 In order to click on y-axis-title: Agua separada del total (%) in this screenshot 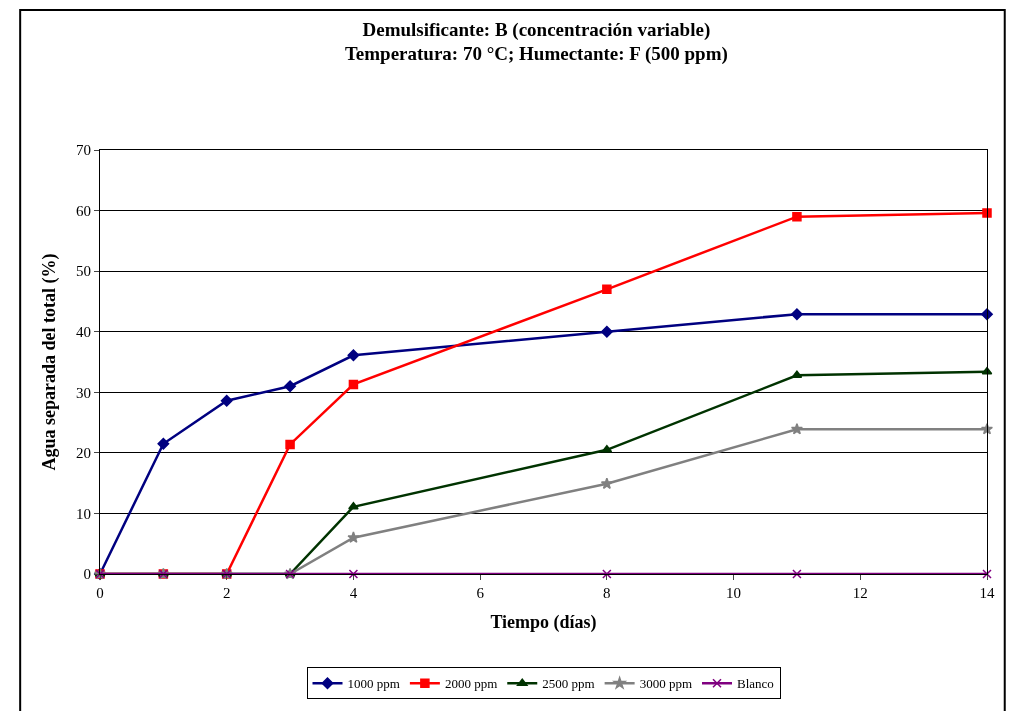, I will do `click(50, 362)`.